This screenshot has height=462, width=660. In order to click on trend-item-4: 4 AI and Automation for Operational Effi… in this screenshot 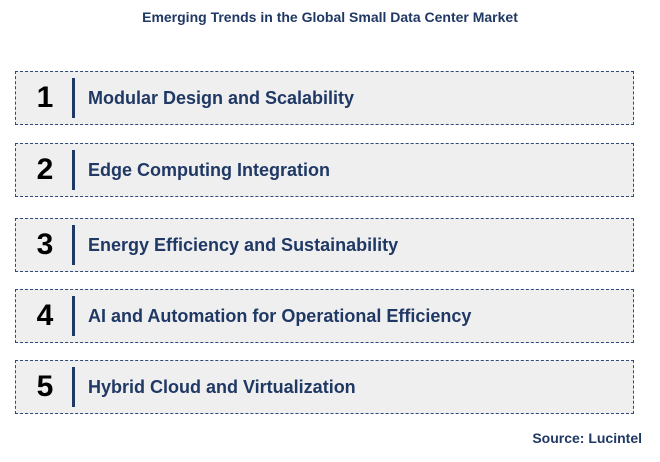, I will do `click(324, 316)`.